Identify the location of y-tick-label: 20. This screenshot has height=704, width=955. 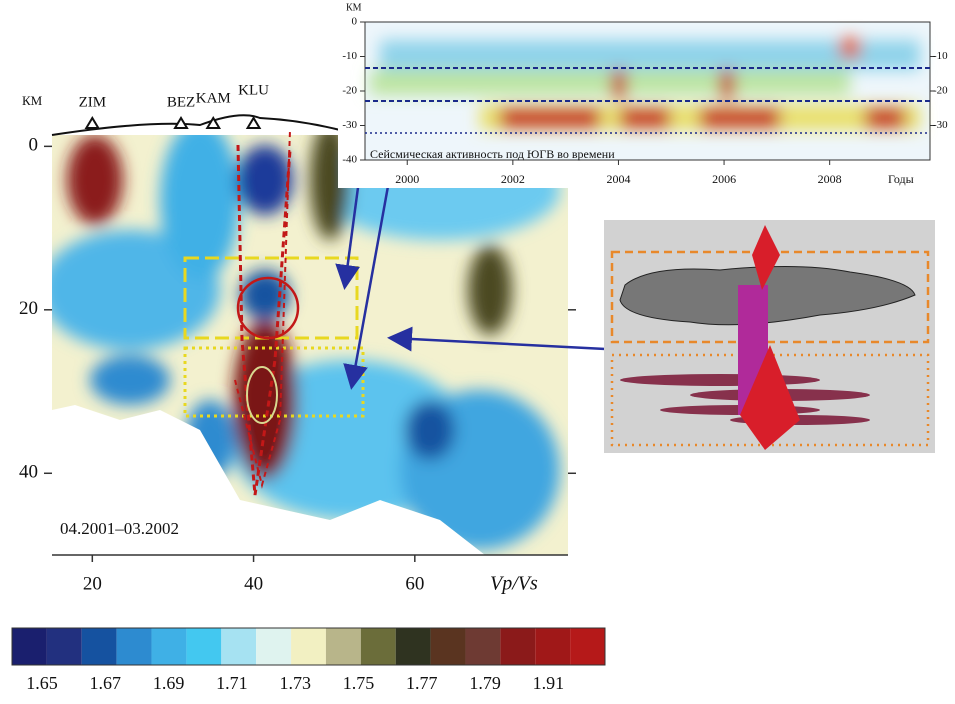
(28, 308).